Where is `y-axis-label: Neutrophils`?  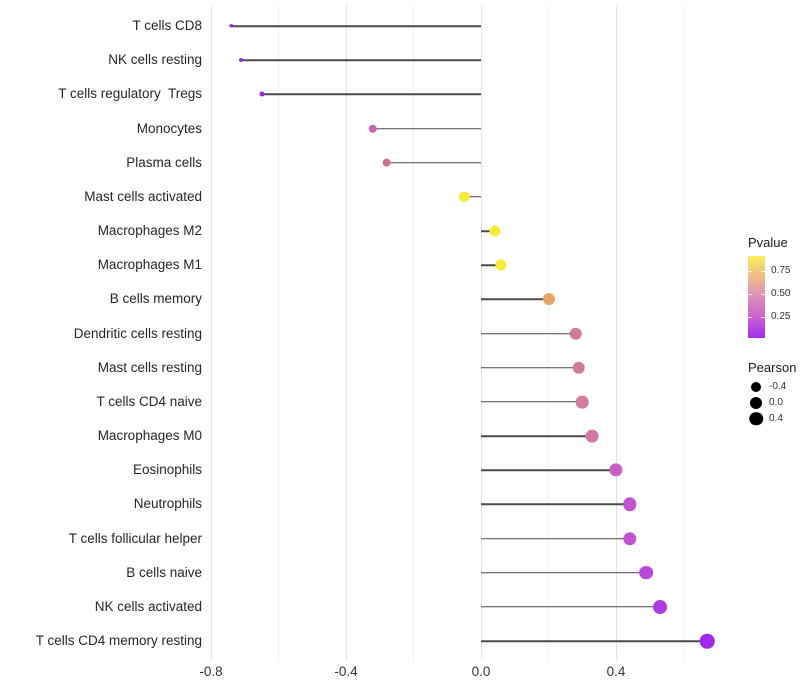 y-axis-label: Neutrophils is located at coordinates (167, 504).